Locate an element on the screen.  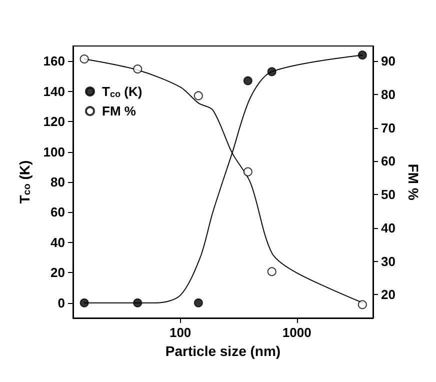
y2-axis-title: FM % is located at coordinates (413, 182).